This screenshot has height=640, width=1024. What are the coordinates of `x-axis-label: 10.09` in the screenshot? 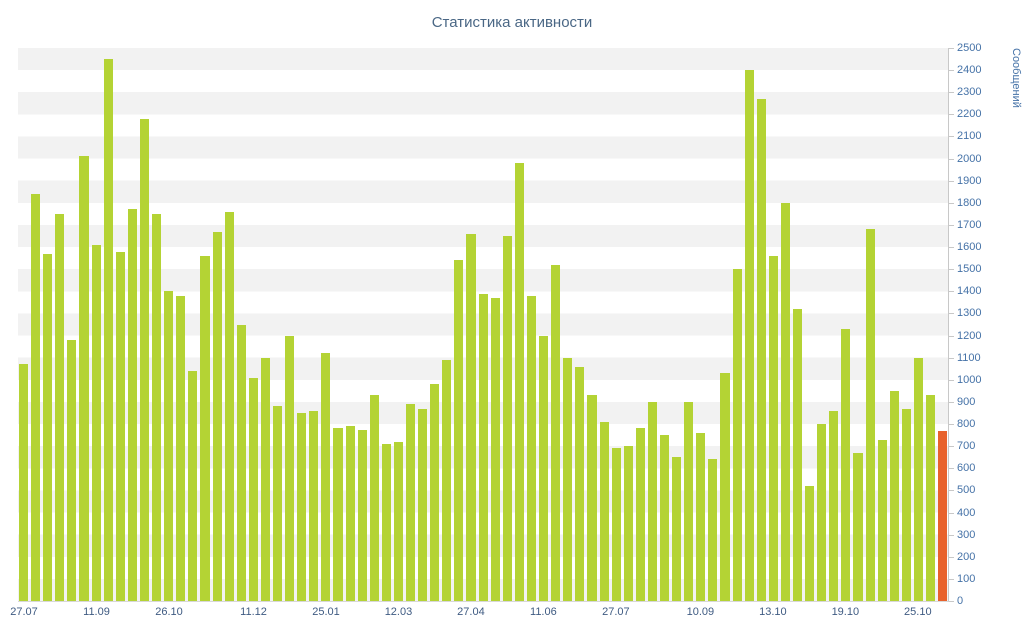 It's located at (700, 612).